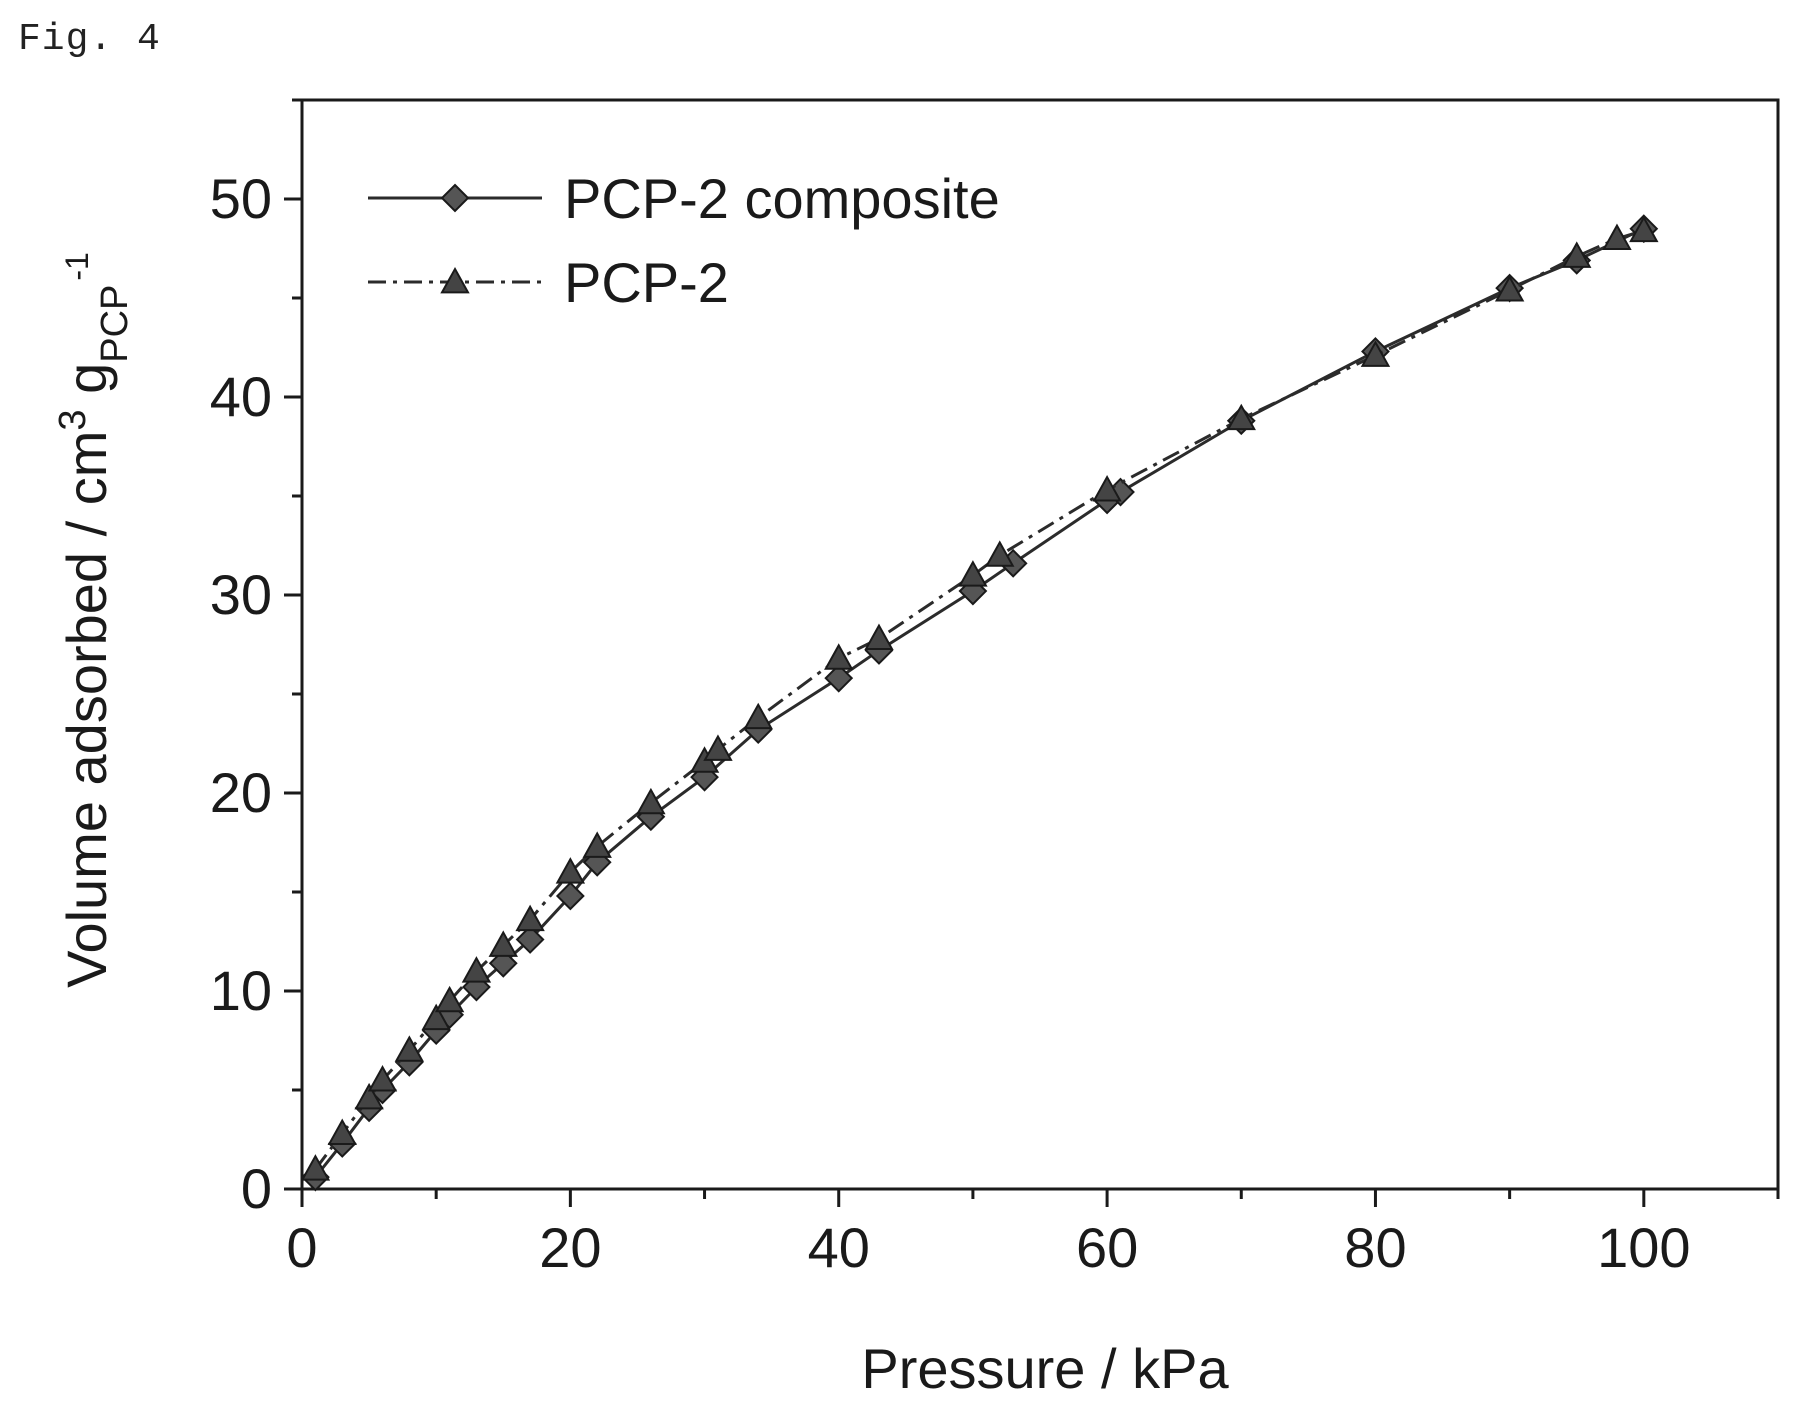  I want to click on y-axis-title-g: g, so click(86, 386).